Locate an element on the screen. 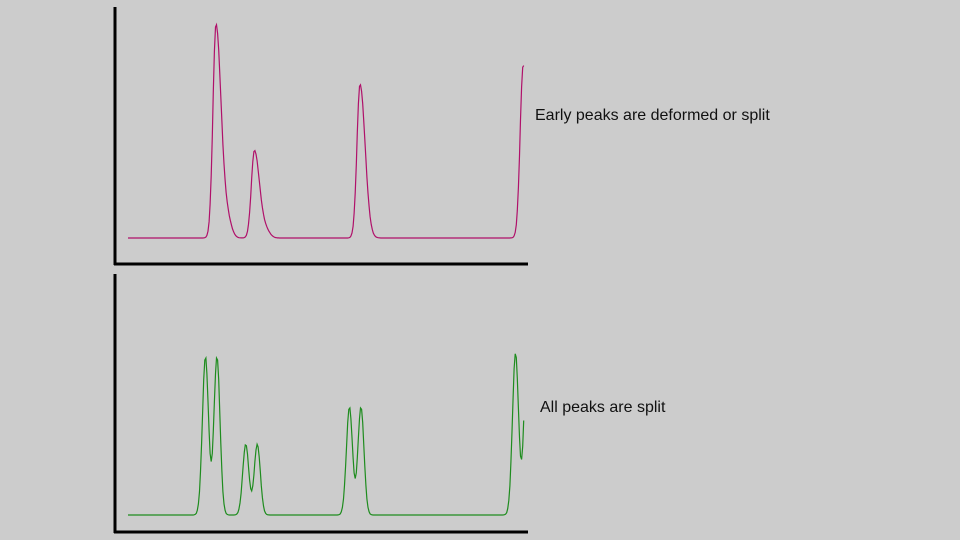  top-panel-caption: Early peaks are deformed or split is located at coordinates (652, 115).